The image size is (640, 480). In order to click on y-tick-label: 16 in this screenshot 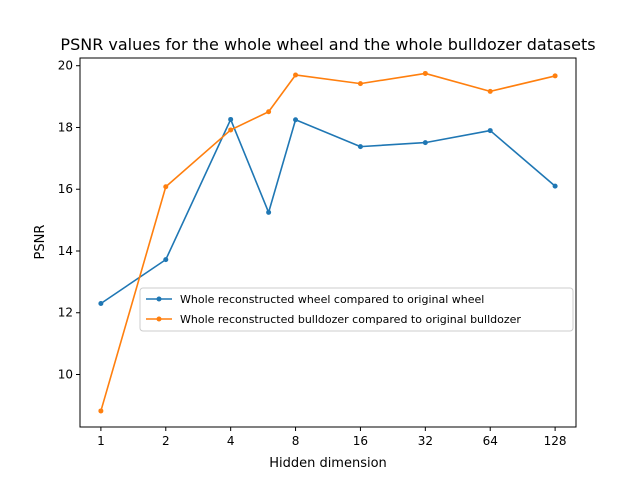, I will do `click(65, 189)`.